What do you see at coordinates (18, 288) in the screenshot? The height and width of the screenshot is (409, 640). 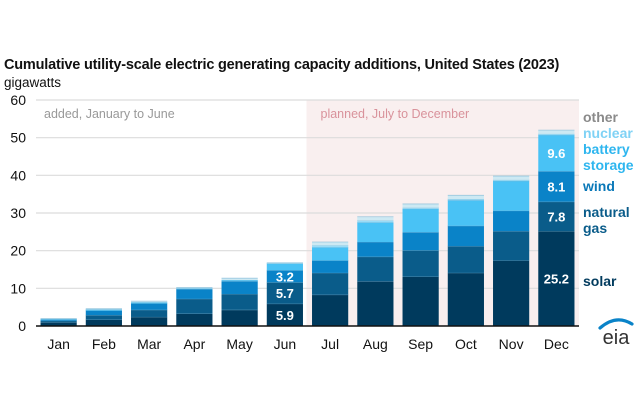 I see `y-tick-label: 10` at bounding box center [18, 288].